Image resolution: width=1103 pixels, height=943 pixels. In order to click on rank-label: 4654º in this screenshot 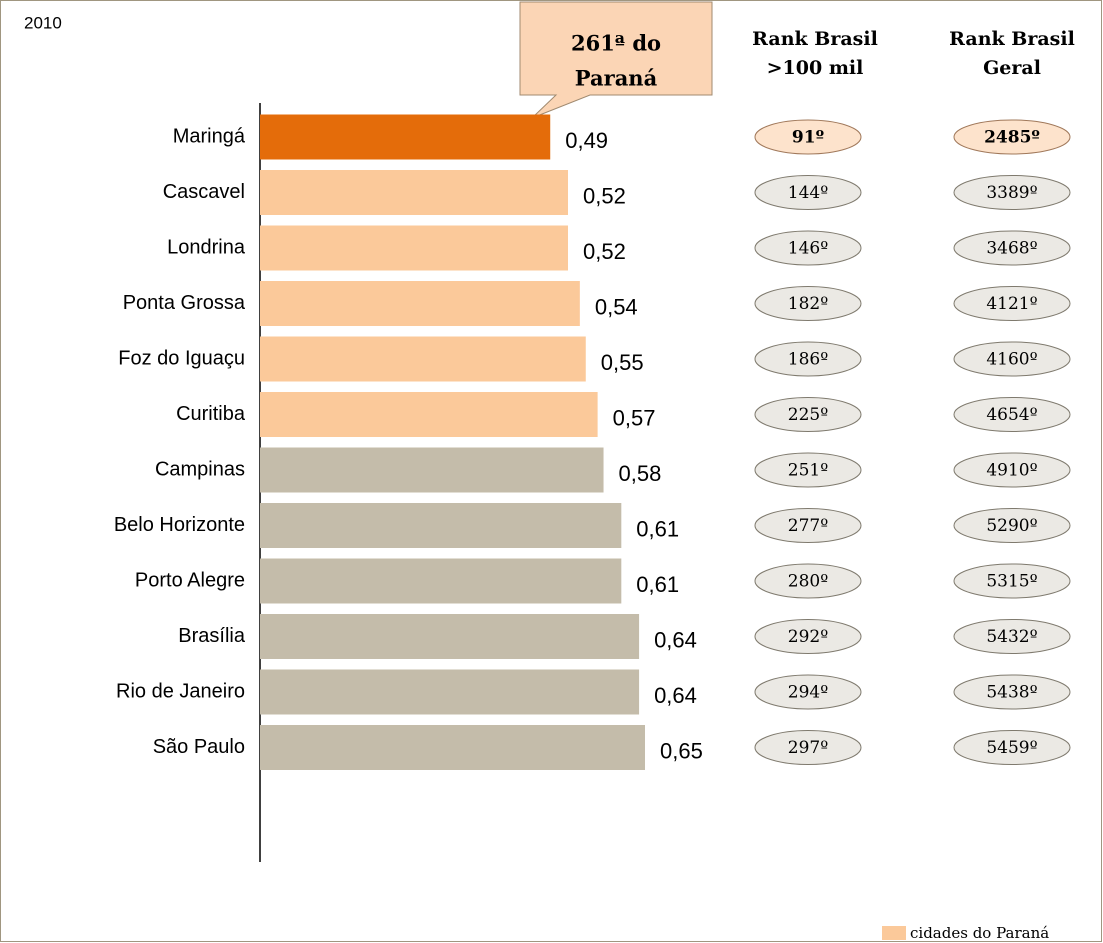, I will do `click(1011, 415)`.